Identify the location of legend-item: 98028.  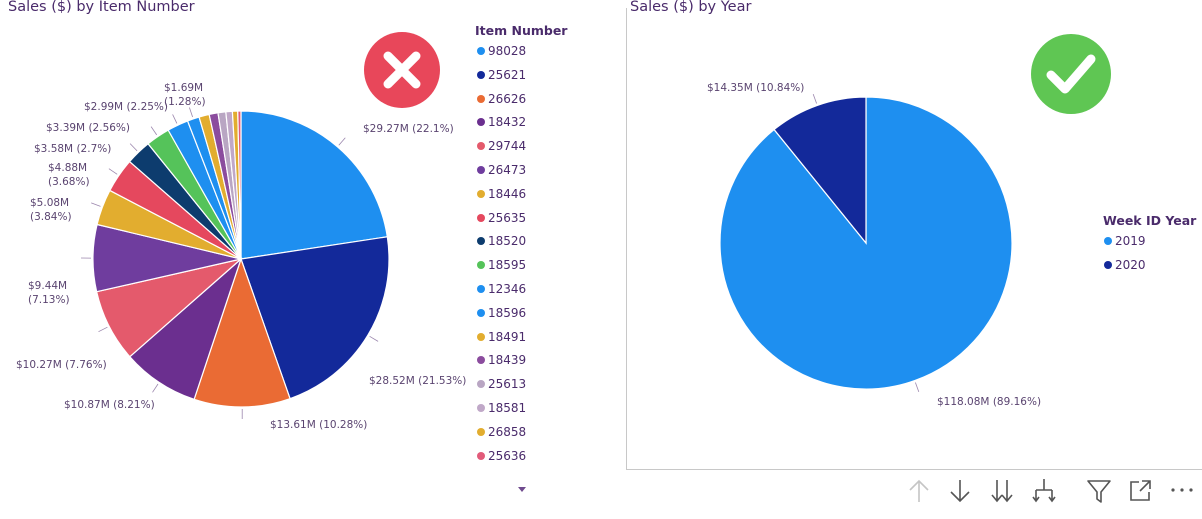
(501, 51).